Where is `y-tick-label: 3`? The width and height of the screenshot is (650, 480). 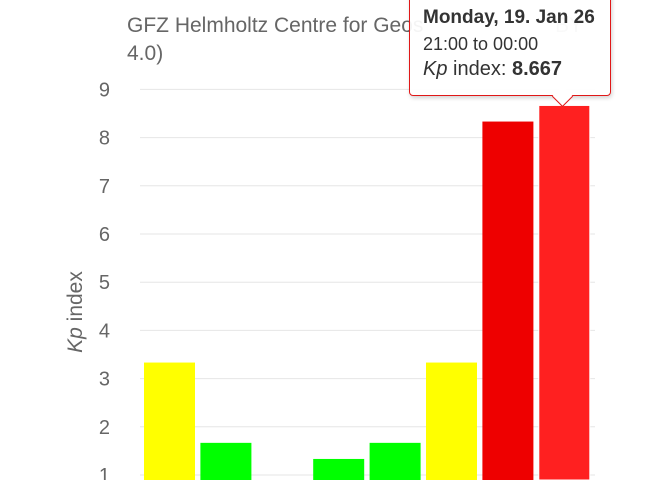
y-tick-label: 3 is located at coordinates (104, 380).